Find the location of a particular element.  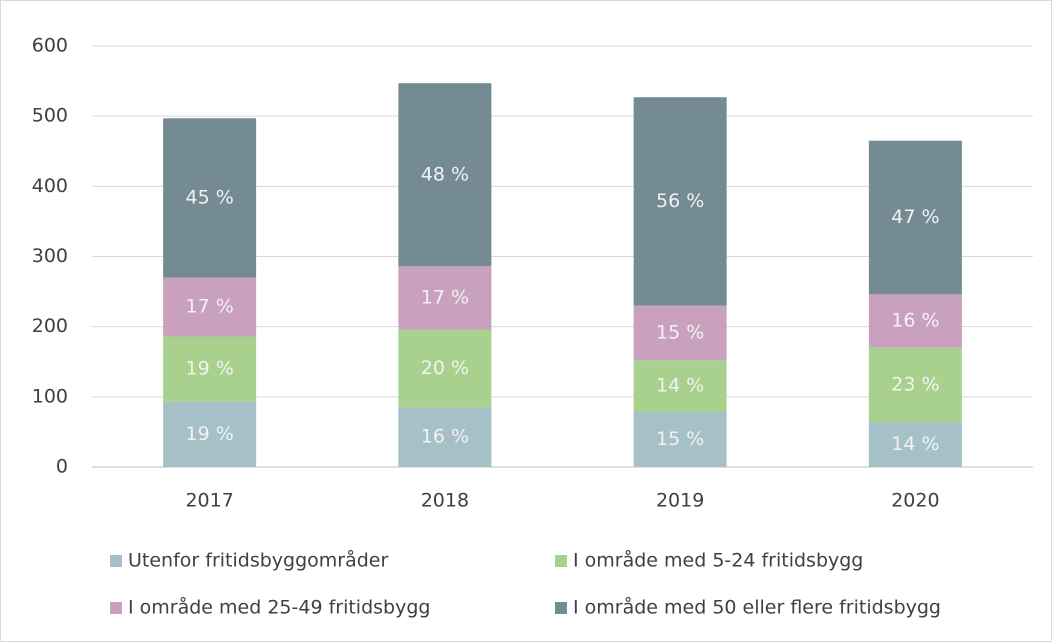

data-label: 56 % is located at coordinates (680, 201).